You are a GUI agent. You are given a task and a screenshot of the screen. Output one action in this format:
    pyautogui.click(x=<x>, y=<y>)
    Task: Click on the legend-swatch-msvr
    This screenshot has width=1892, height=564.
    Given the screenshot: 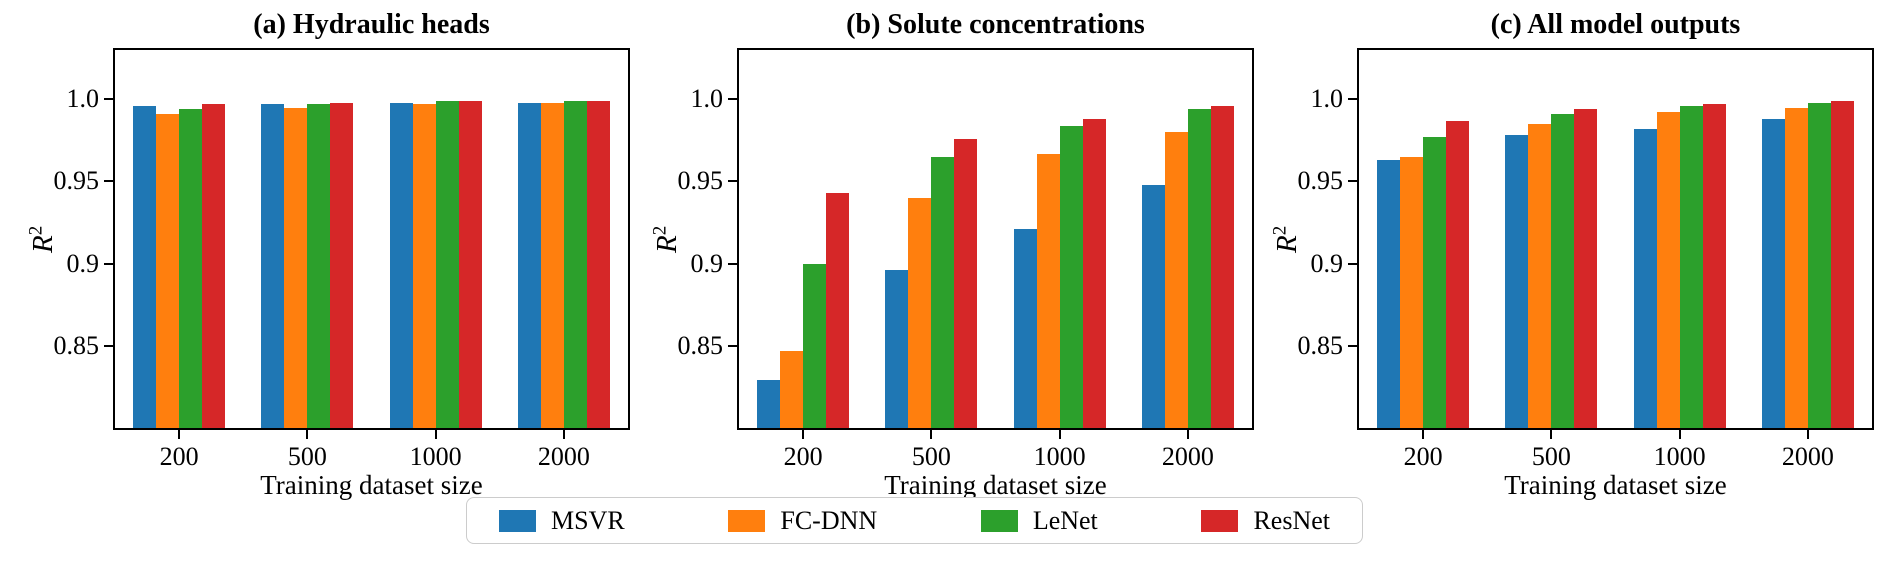 What is the action you would take?
    pyautogui.click(x=517, y=520)
    